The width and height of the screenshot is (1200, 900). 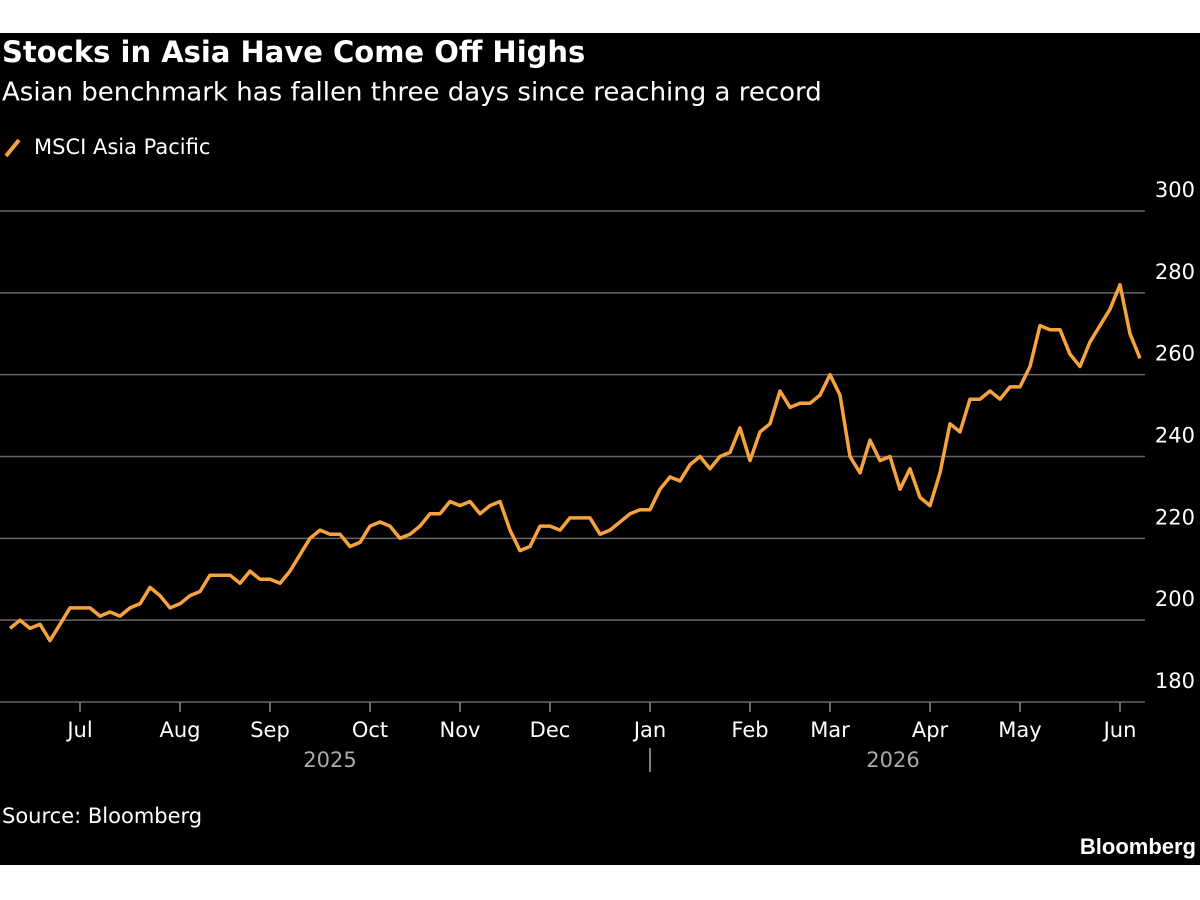 What do you see at coordinates (179, 730) in the screenshot?
I see `x-tick-label: Aug` at bounding box center [179, 730].